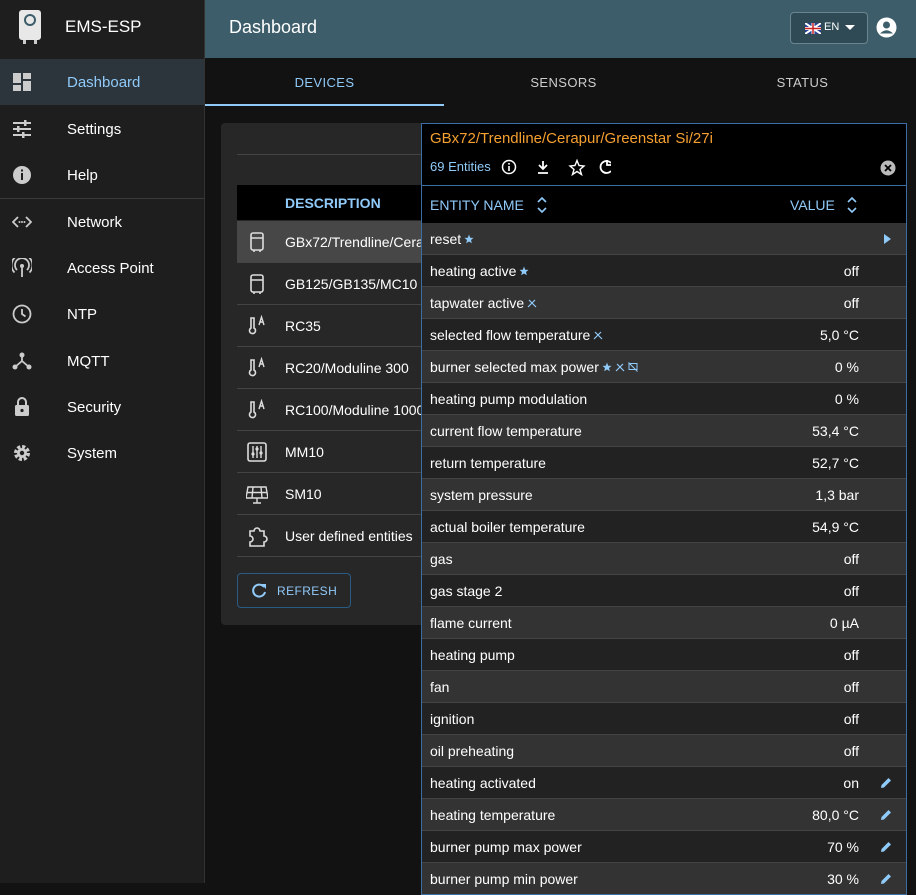  What do you see at coordinates (472, 751) in the screenshot?
I see `entity-label: oil preheating` at bounding box center [472, 751].